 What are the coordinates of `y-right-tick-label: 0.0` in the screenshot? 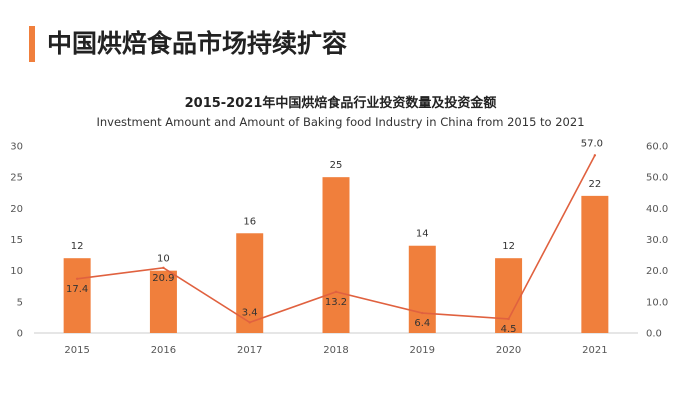 It's located at (654, 334).